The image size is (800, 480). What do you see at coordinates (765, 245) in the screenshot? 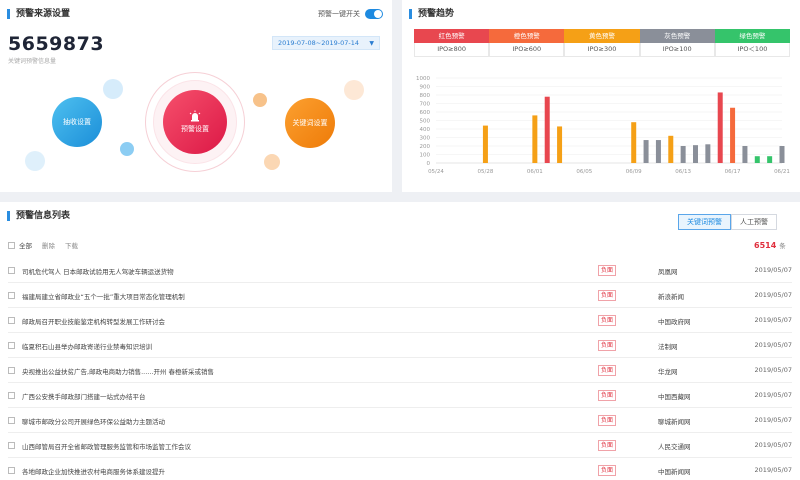
I see `total-count-number: 6514` at bounding box center [765, 245].